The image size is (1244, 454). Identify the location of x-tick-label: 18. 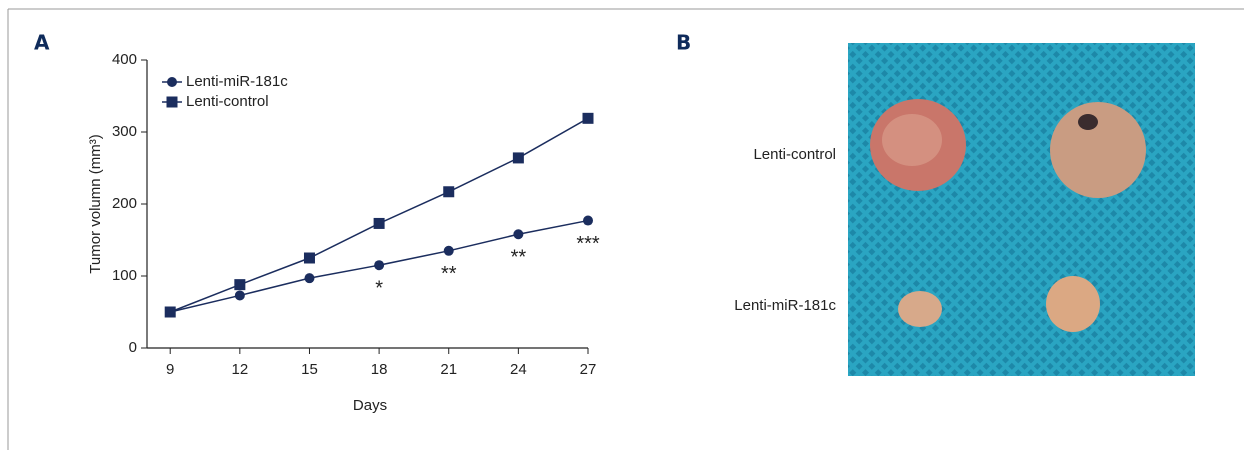
(379, 369).